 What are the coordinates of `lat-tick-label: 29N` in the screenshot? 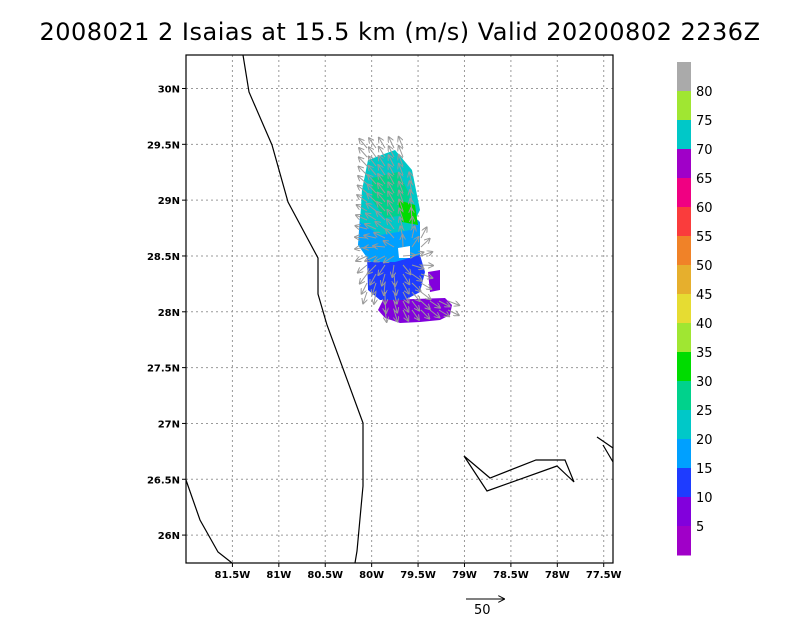 It's located at (169, 201).